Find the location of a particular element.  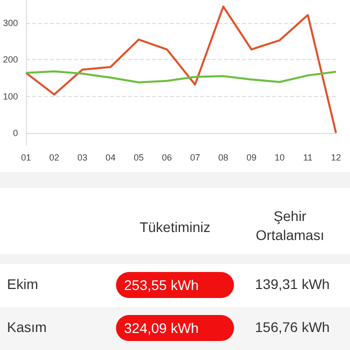

y-tick-label: 0 is located at coordinates (15, 133).